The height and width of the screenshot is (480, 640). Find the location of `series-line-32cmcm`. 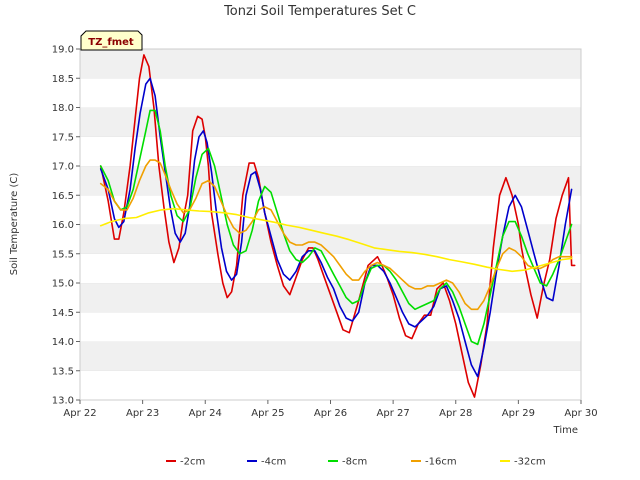

series-line-32cmcm is located at coordinates (336, 240).